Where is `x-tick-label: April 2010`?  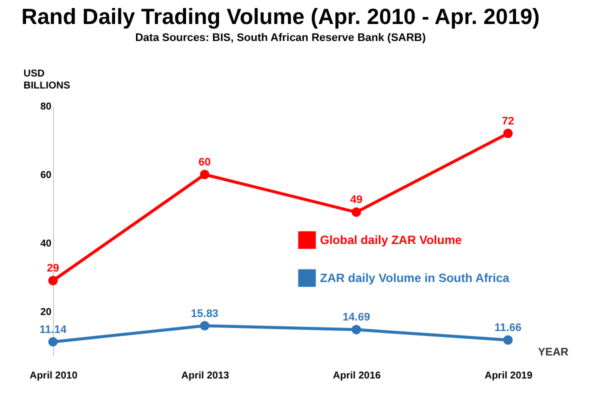
x-tick-label: April 2010 is located at coordinates (54, 376).